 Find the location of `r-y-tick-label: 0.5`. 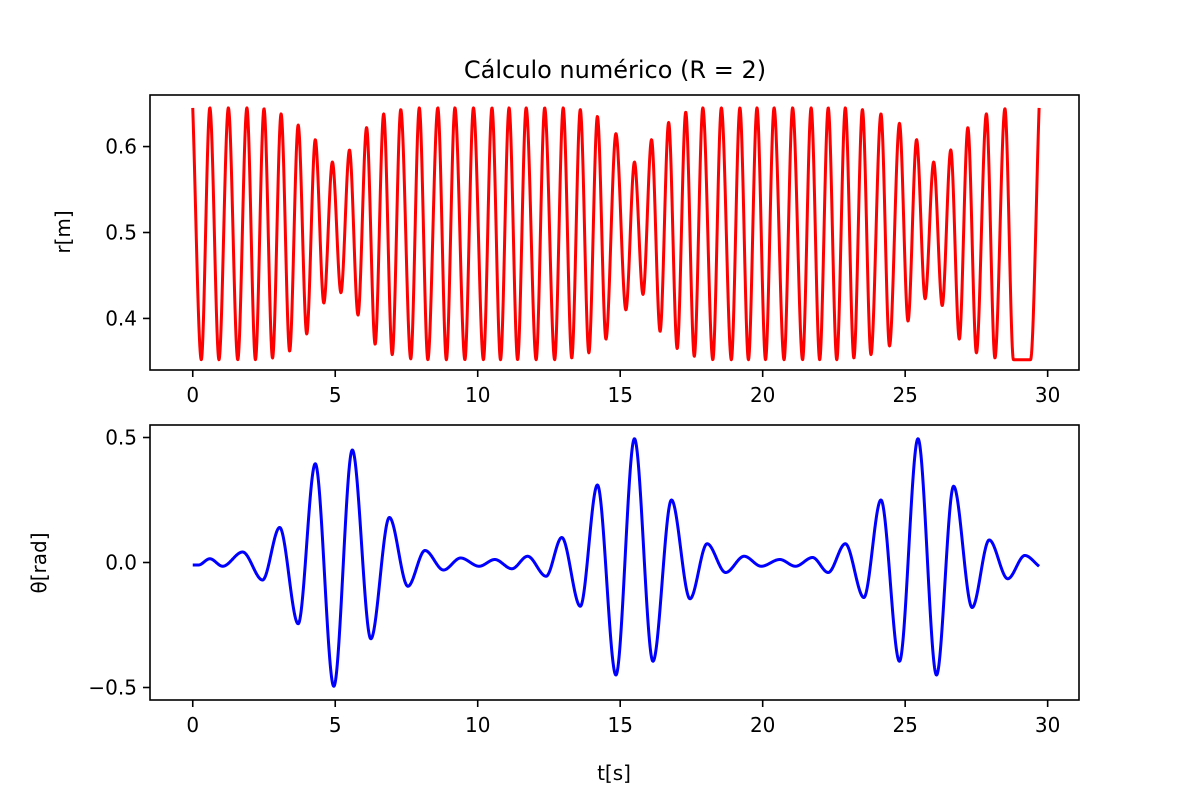

r-y-tick-label: 0.5 is located at coordinates (121, 233).